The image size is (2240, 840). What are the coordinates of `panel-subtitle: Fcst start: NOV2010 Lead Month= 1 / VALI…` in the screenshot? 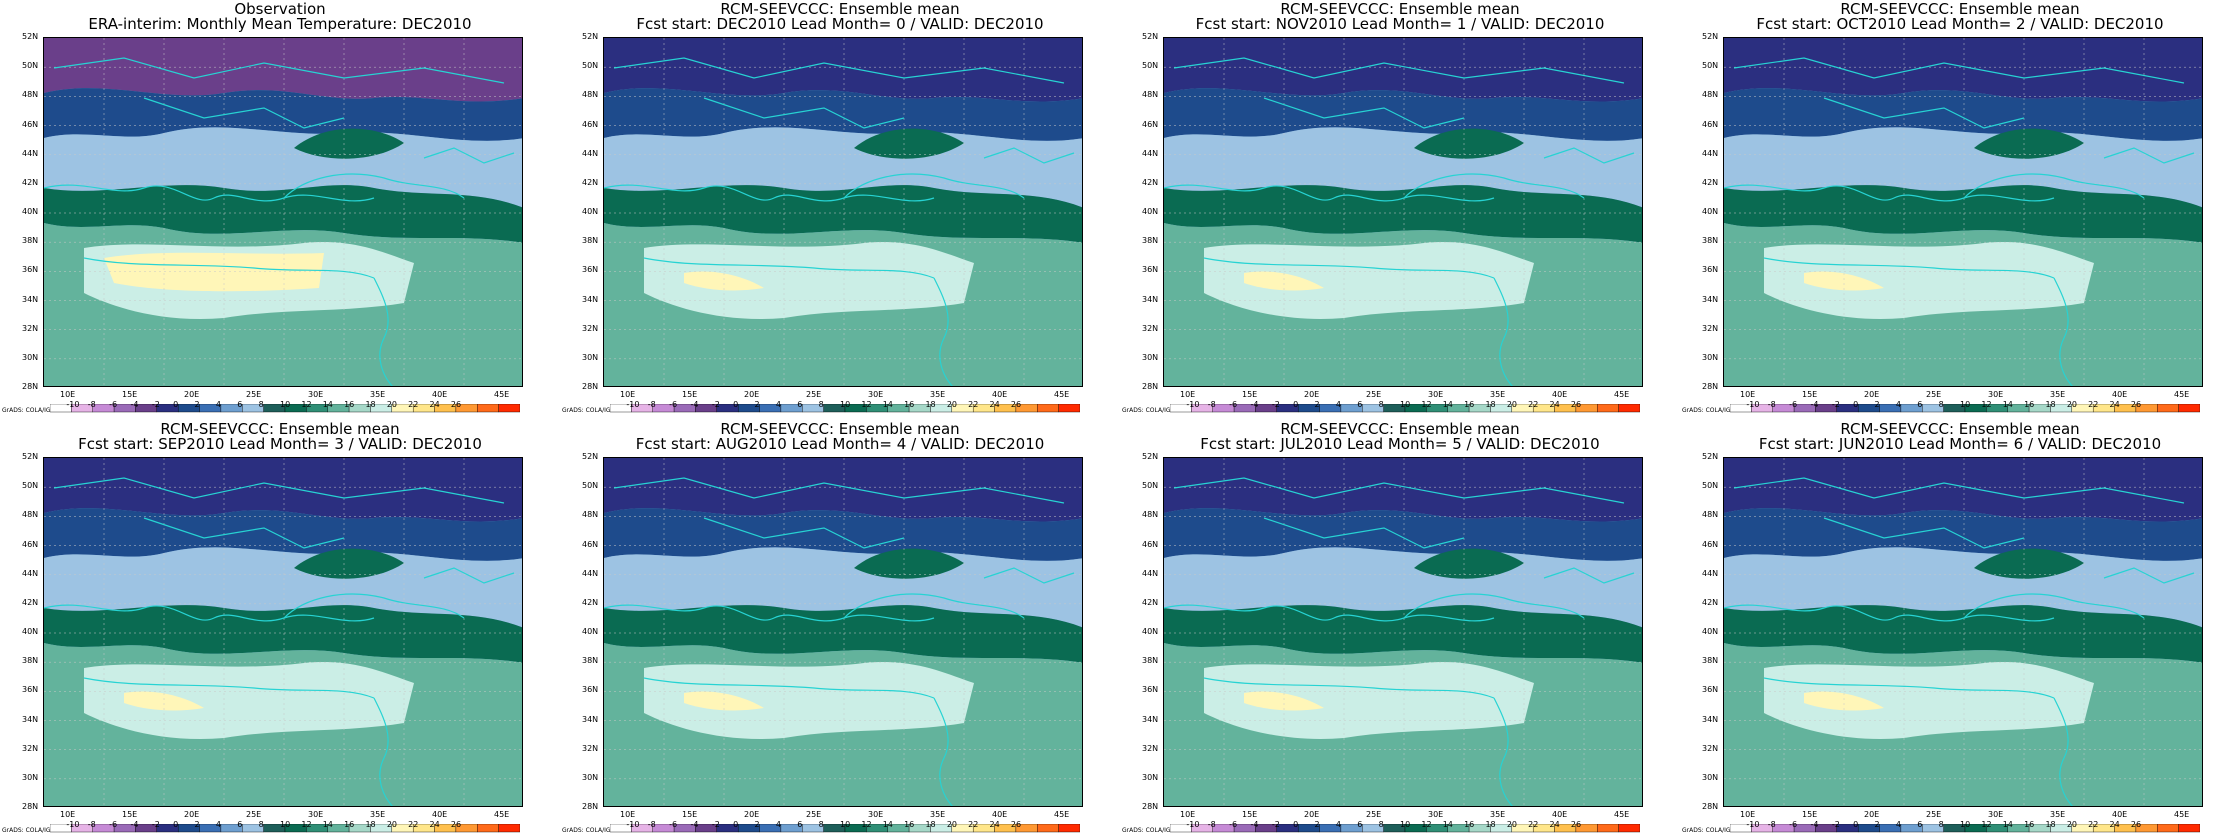 It's located at (1400, 24).